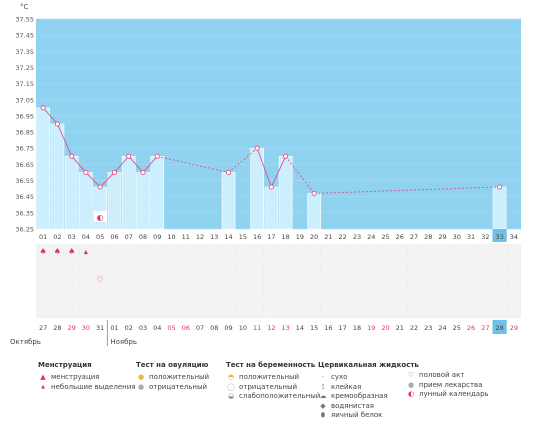 Image resolution: width=550 pixels, height=442 pixels. Describe the element at coordinates (499, 327) in the screenshot. I see `current-date-highlight` at that location.